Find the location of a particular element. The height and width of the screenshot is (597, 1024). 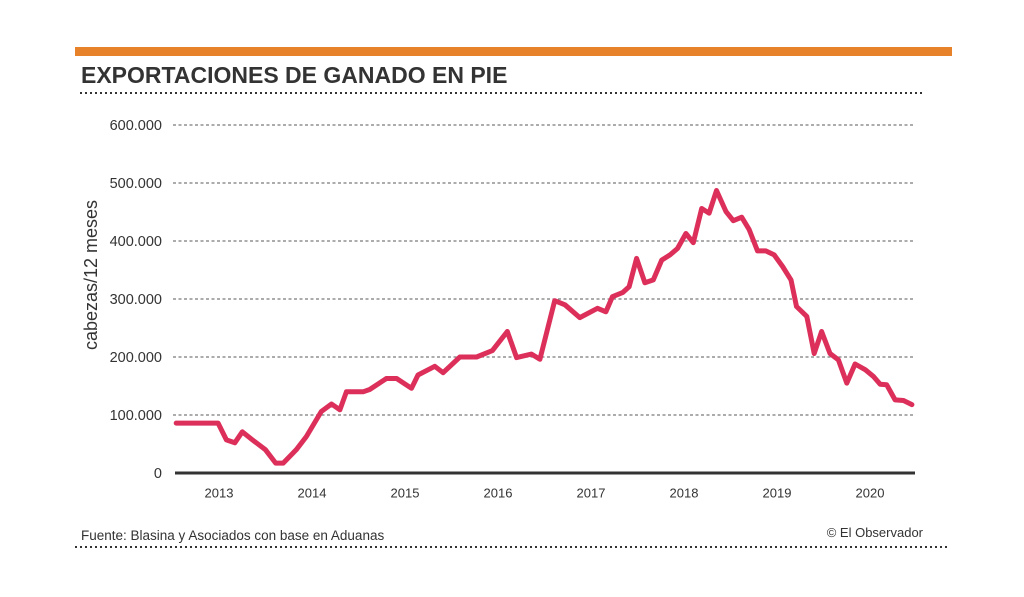

x-tick-label: 2019 is located at coordinates (777, 493).